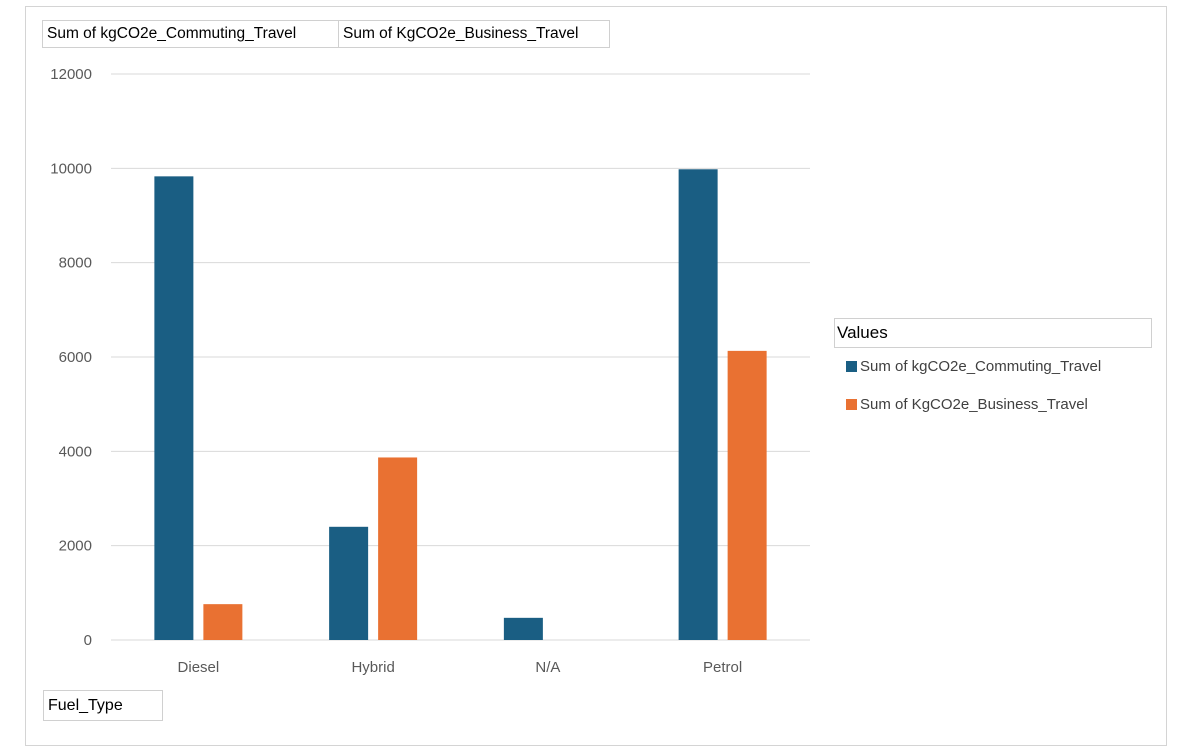  I want to click on bar-commuting-petrol, so click(698, 404).